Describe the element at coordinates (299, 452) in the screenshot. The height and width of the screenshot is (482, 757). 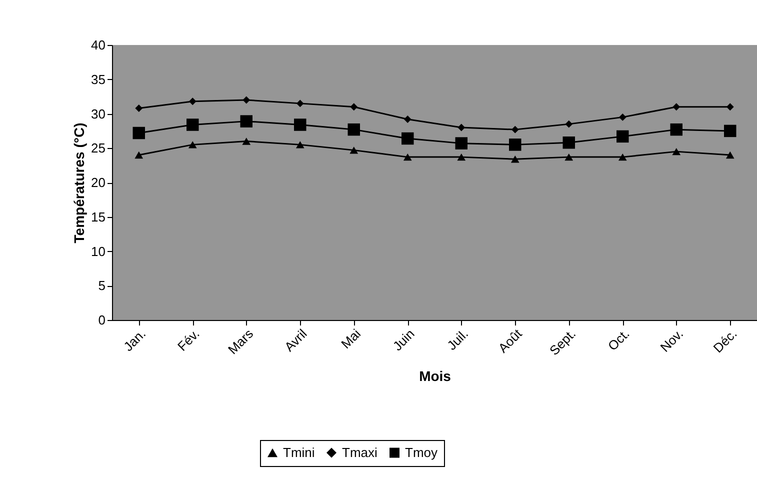
I see `legend-label: Tmini` at that location.